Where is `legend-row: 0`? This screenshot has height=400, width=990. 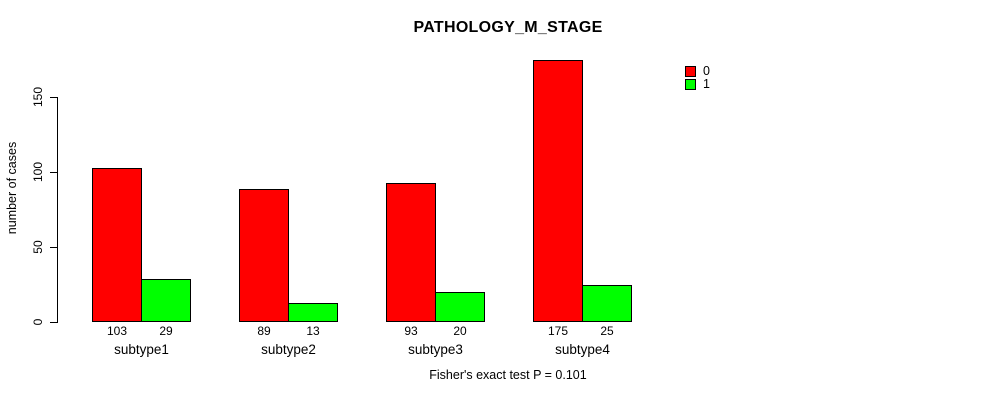
legend-row: 0 is located at coordinates (697, 71).